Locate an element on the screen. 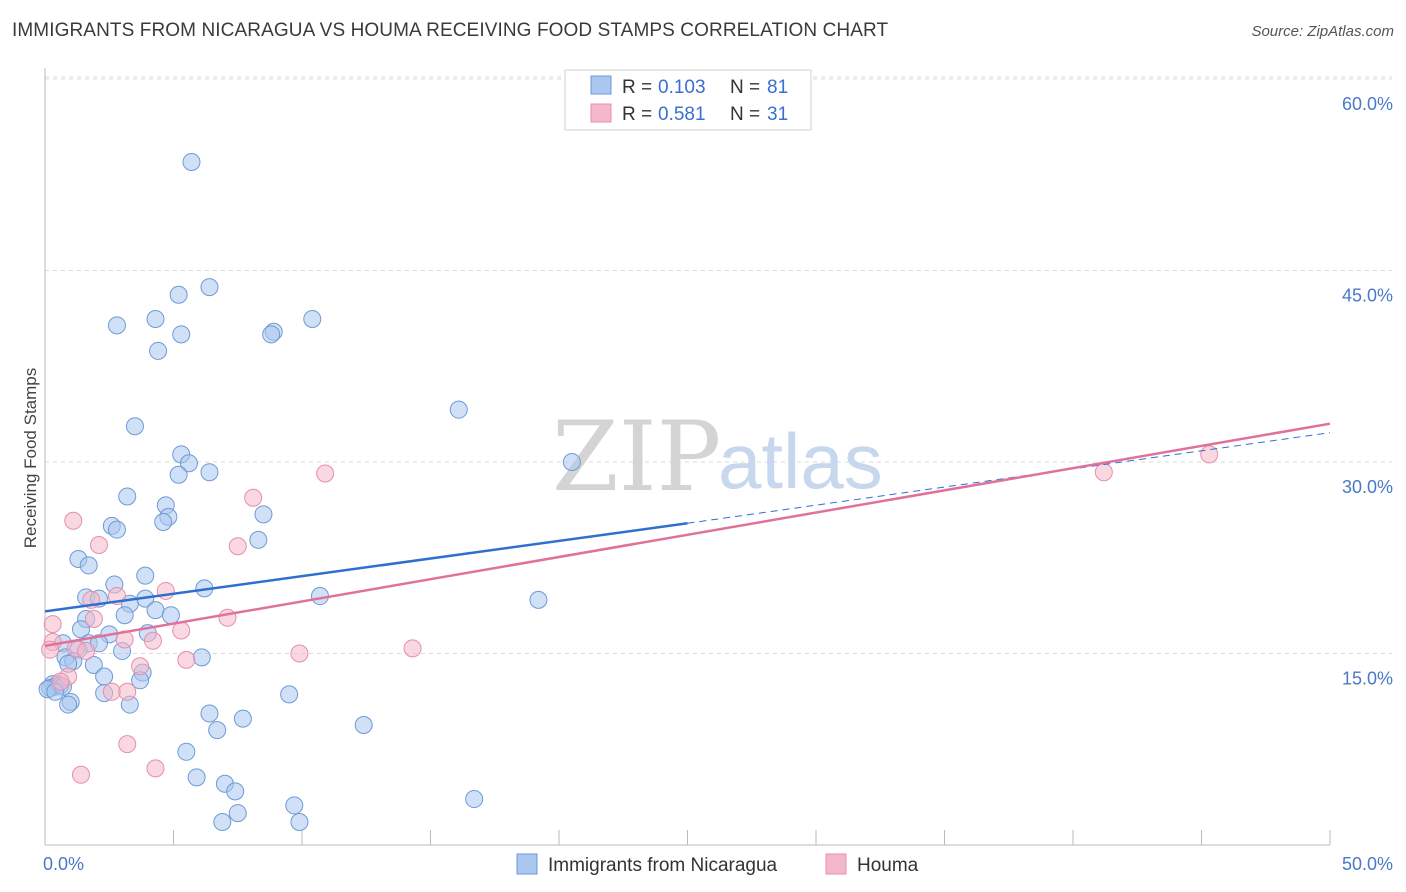 The height and width of the screenshot is (892, 1406). y-tick-label-15: 15.0% is located at coordinates (1367, 679).